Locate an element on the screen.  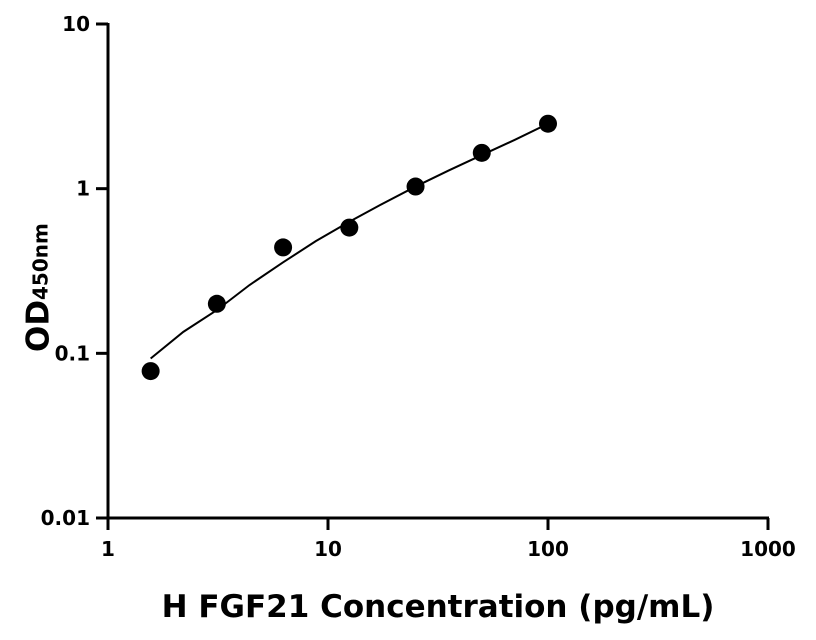
x-tick-label: 10 is located at coordinates (328, 549).